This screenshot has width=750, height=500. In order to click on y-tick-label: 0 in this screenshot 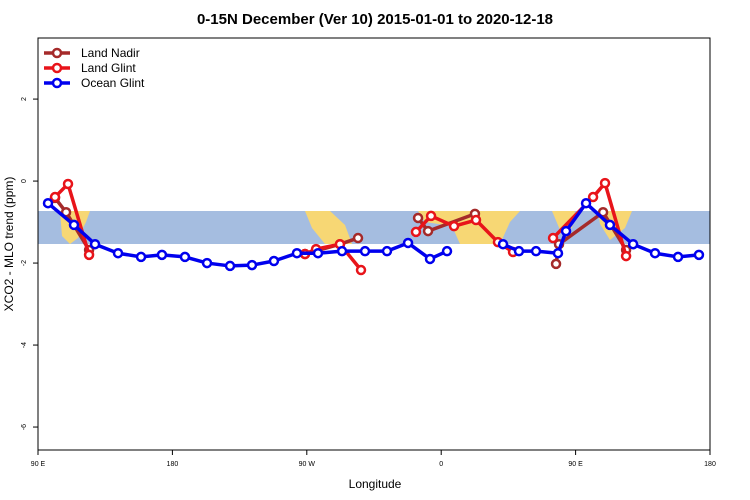, I will do `click(24, 181)`.